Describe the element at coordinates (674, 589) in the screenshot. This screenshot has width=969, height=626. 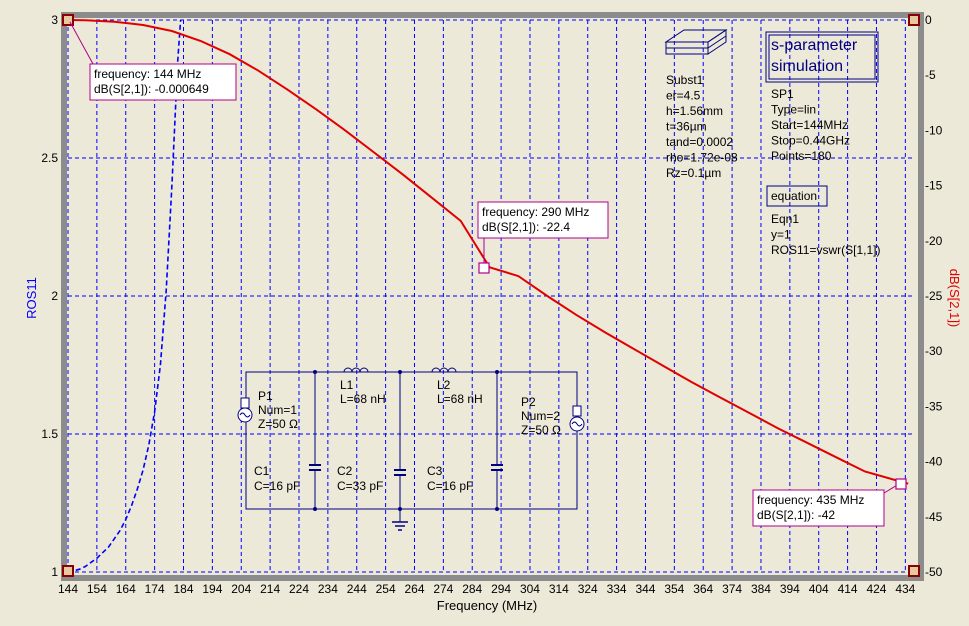
I see `x-tick-label: 354` at that location.